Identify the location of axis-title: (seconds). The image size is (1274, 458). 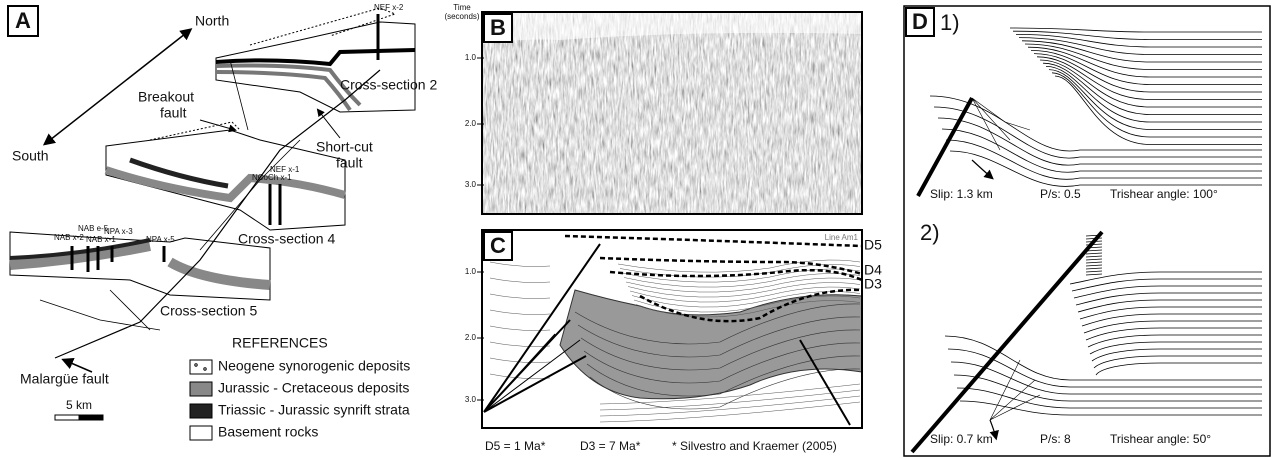
(461, 16).